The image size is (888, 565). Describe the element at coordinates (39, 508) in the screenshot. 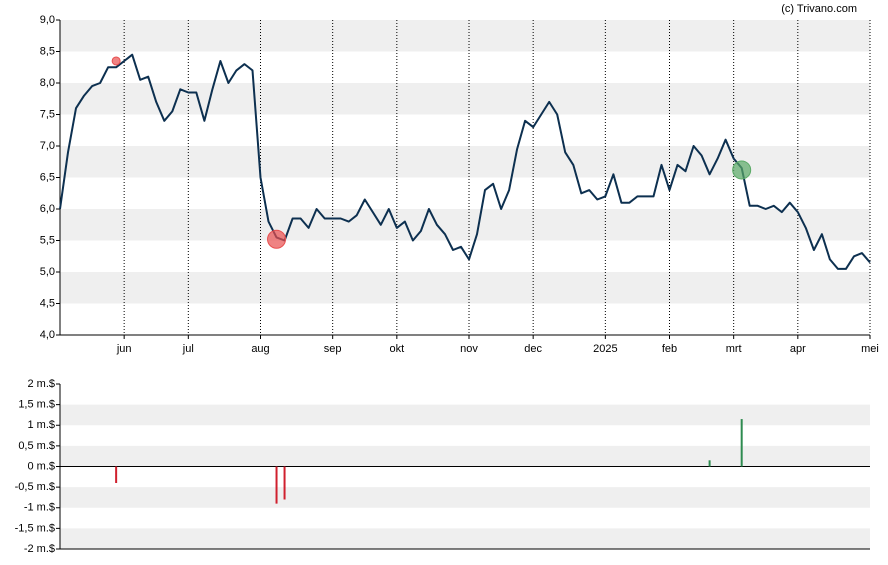

I see `y-tick-label: -1 m.$` at that location.